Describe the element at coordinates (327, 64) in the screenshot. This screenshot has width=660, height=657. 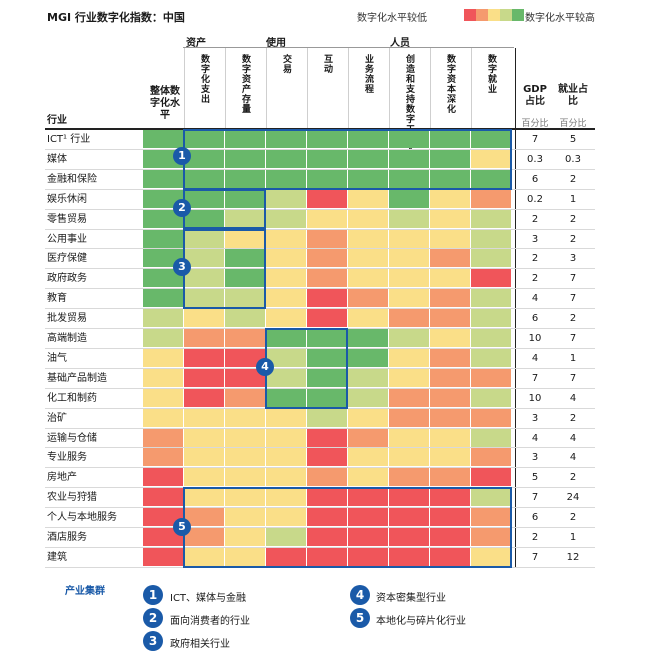
I see `column-header: 互动` at that location.